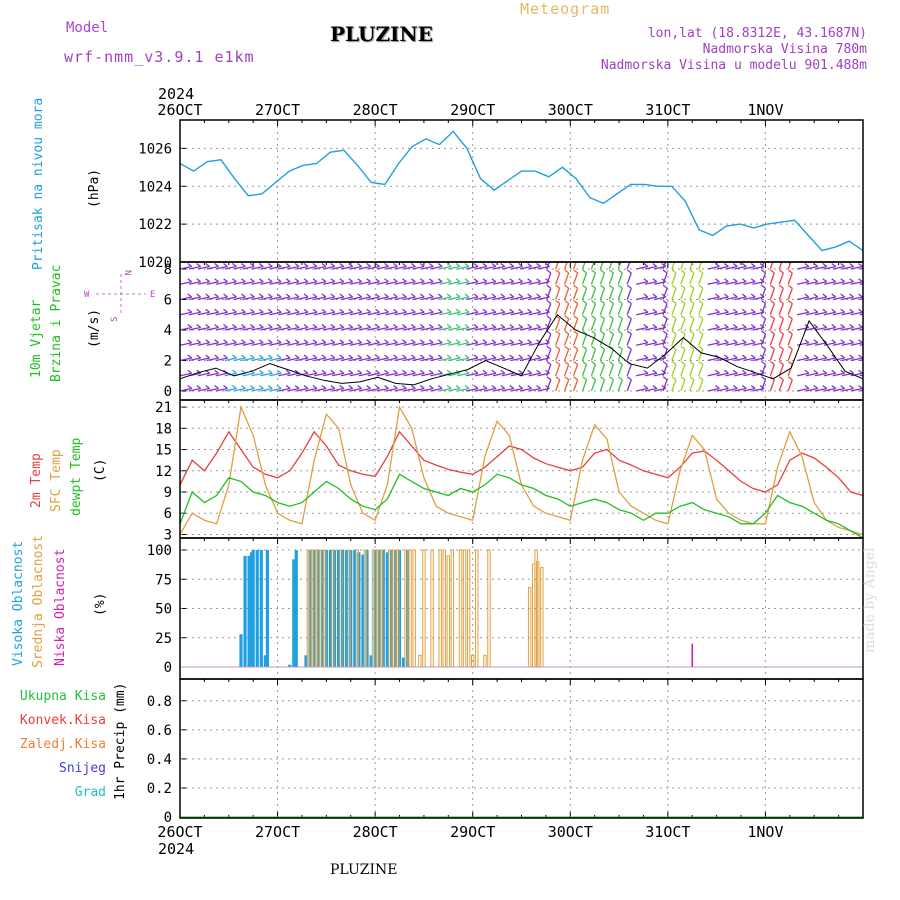  I want to click on y-tick-label: 6, so click(168, 514).